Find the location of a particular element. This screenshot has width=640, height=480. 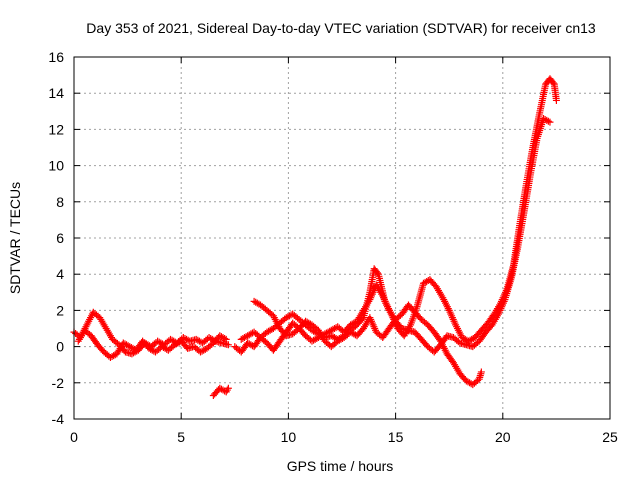

x-axis-label: GPS time / hours is located at coordinates (340, 466).